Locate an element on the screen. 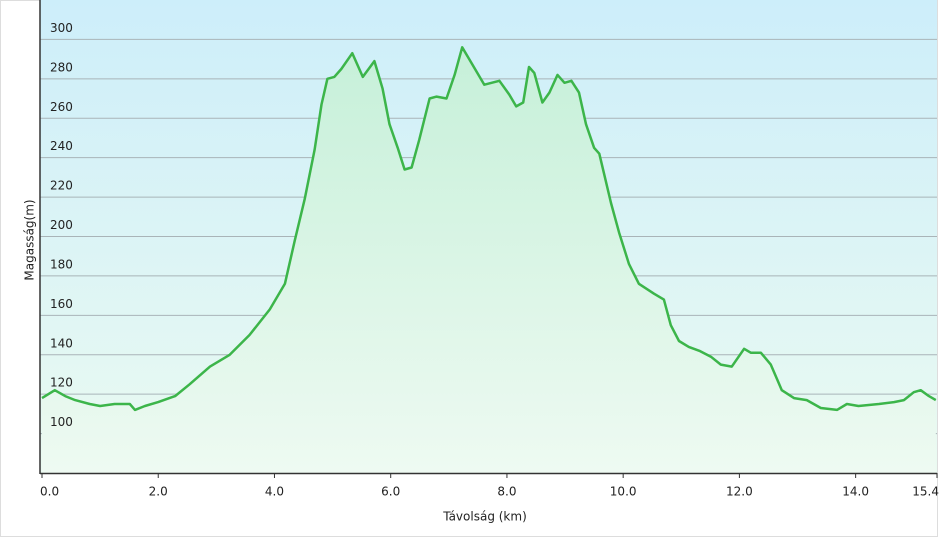  x-tick-label: 12.0 is located at coordinates (739, 492).